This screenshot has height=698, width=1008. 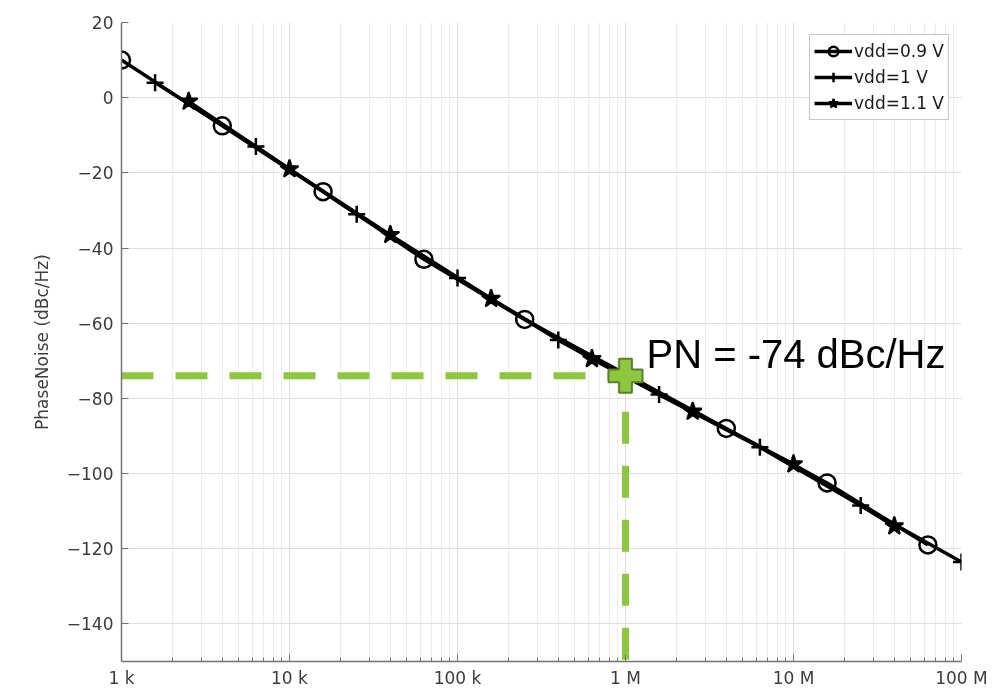 I want to click on y-tick-label: −120, so click(x=90, y=549).